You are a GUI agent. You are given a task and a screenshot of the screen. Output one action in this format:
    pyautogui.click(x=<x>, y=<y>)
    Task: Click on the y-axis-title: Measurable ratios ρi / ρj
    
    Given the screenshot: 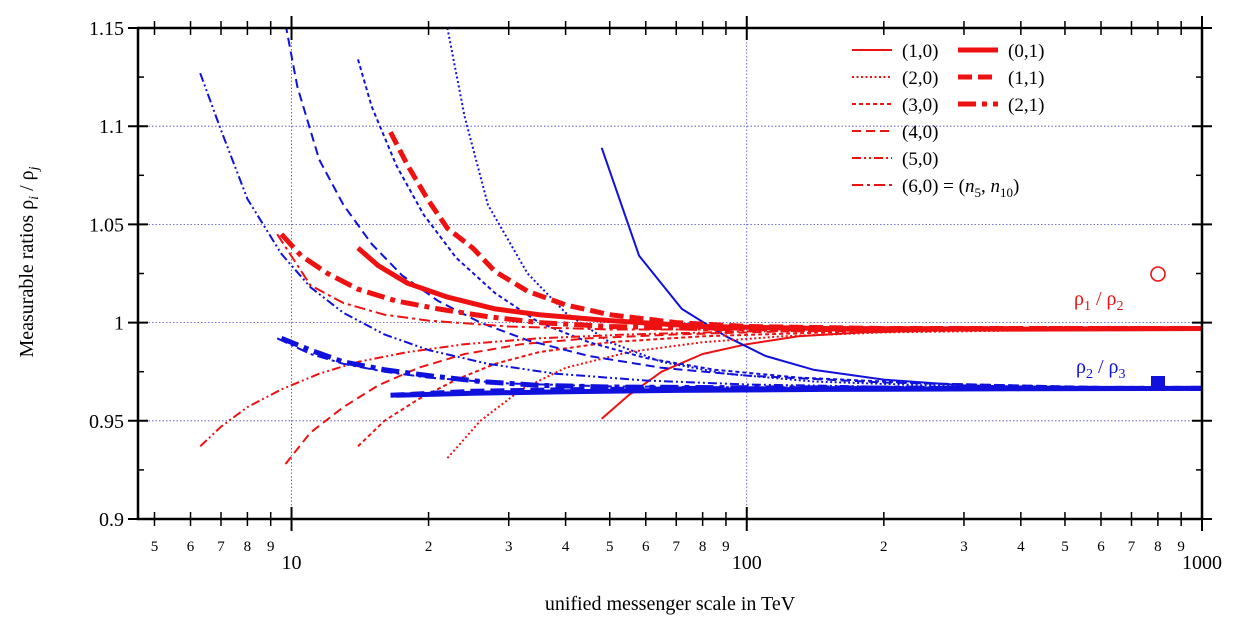 What is the action you would take?
    pyautogui.click(x=29, y=261)
    